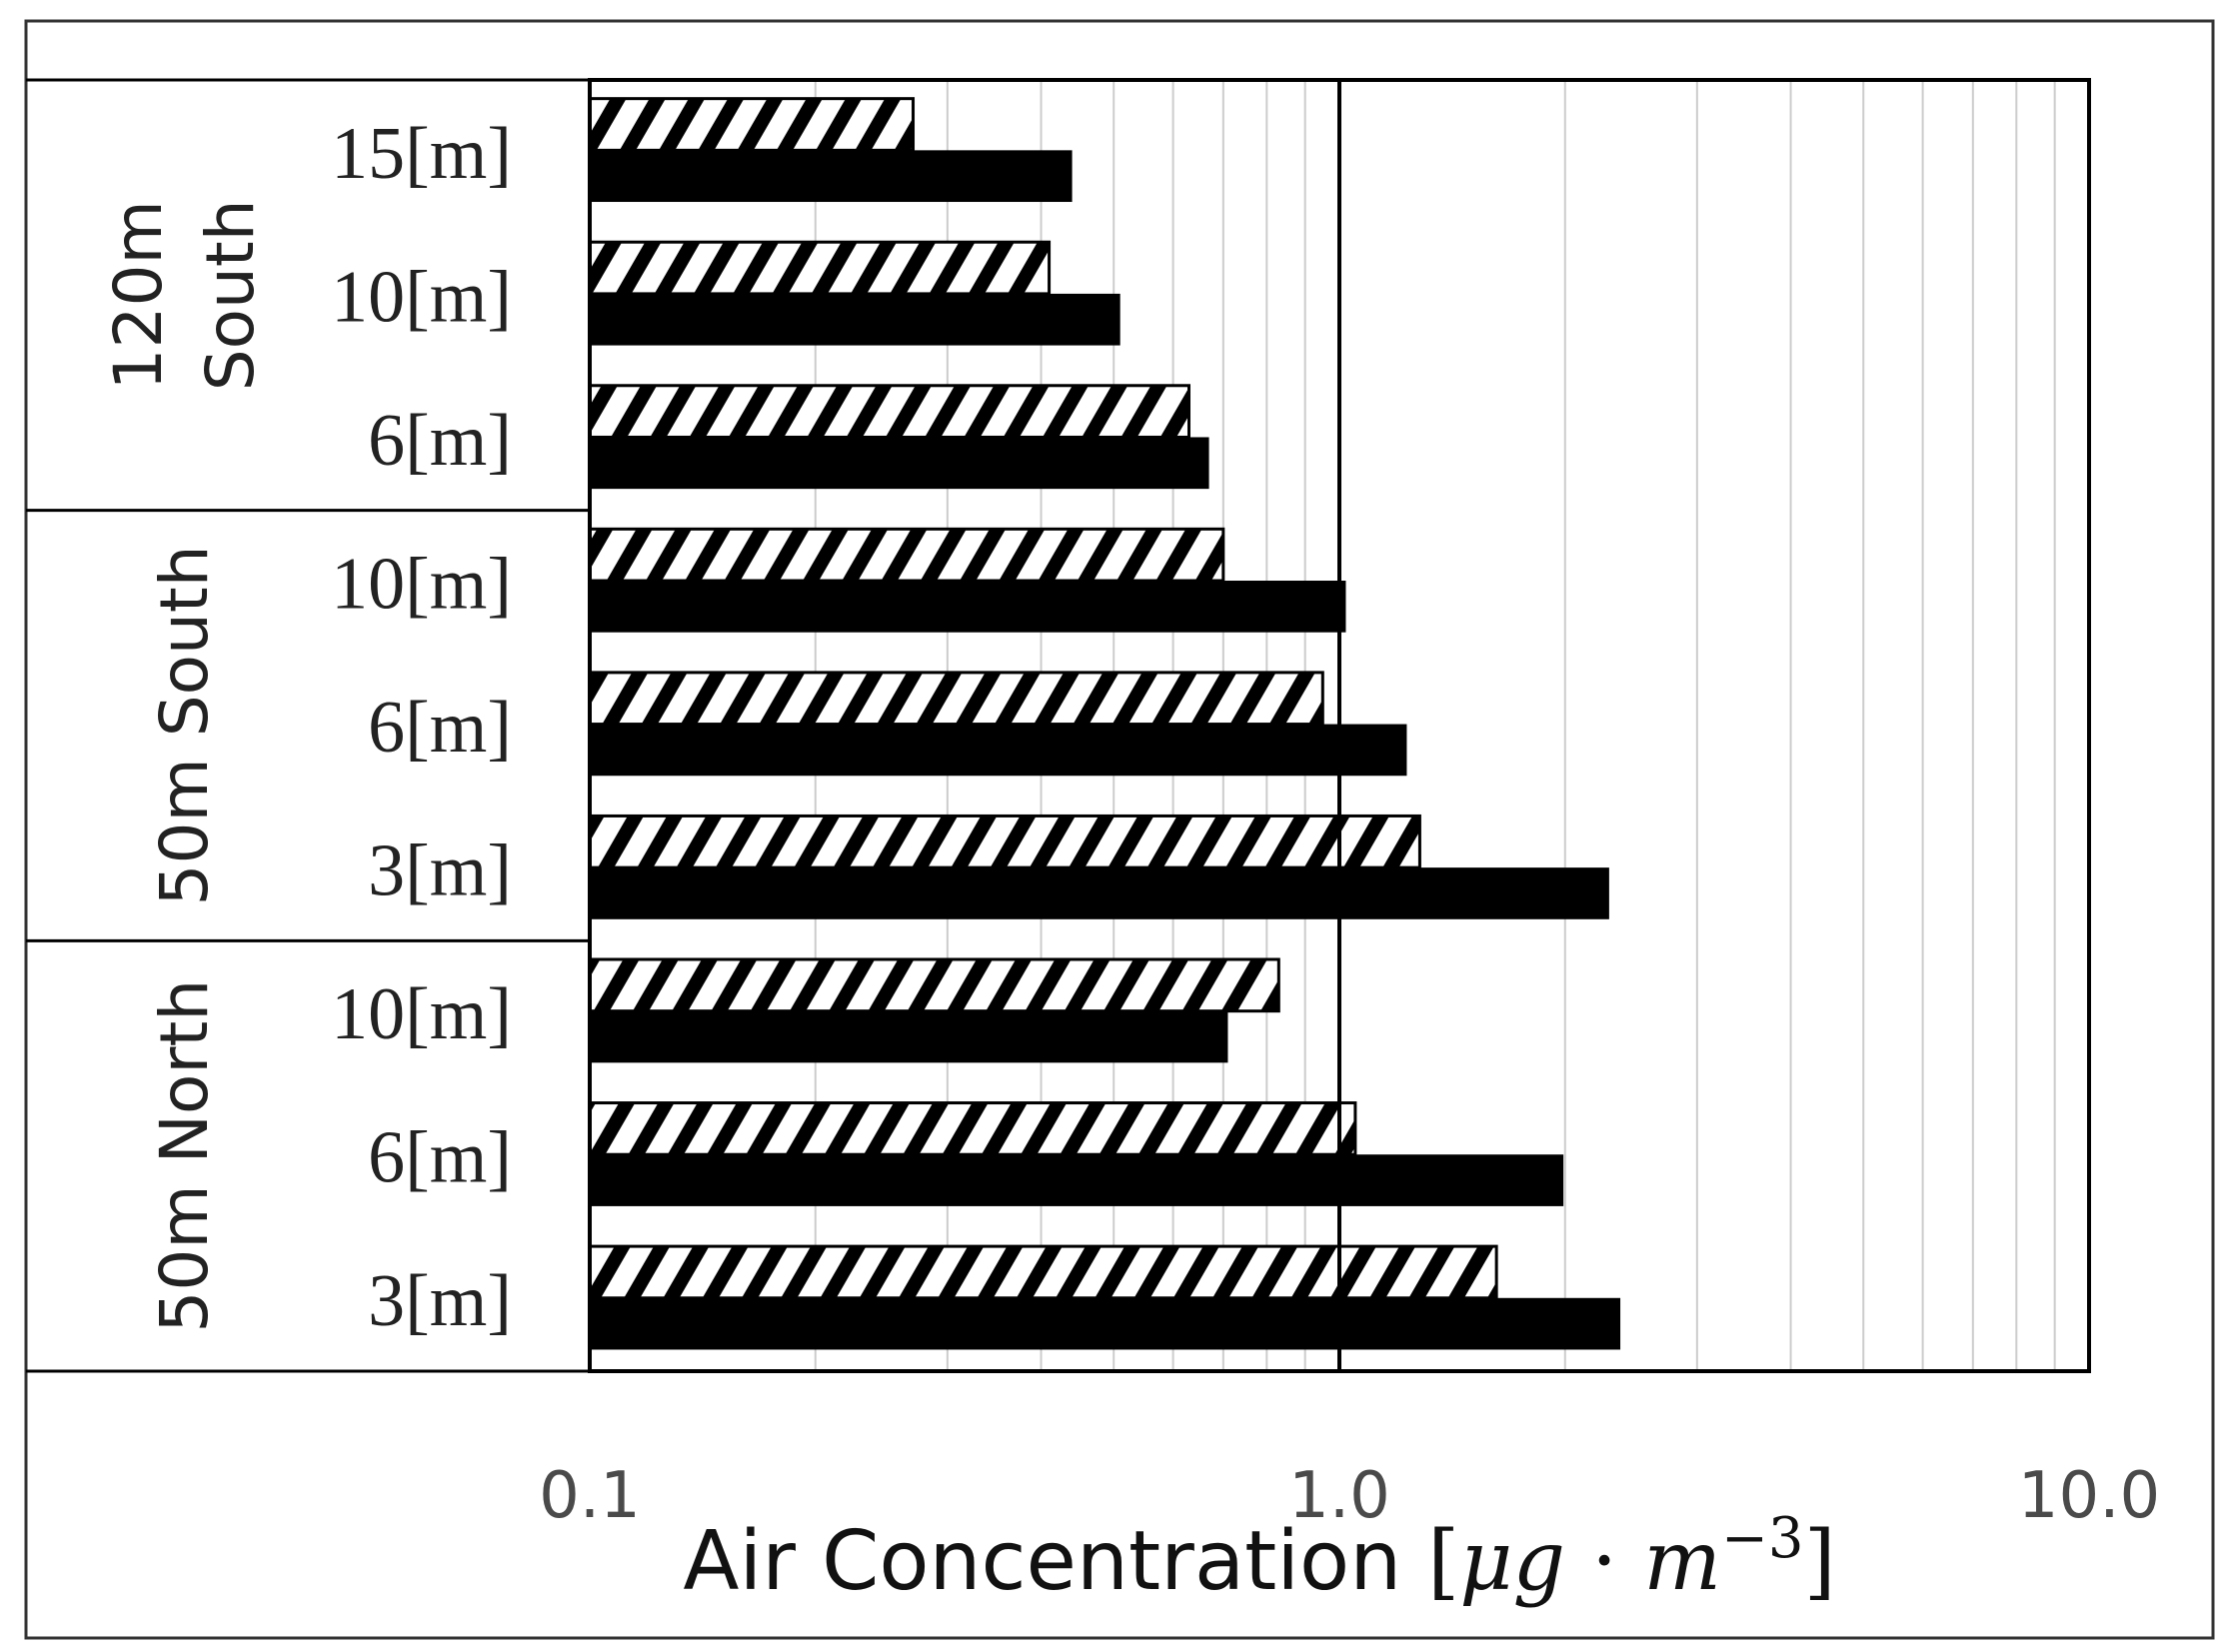  Describe the element at coordinates (590, 1496) in the screenshot. I see `x-tick-label: 0.1` at that location.